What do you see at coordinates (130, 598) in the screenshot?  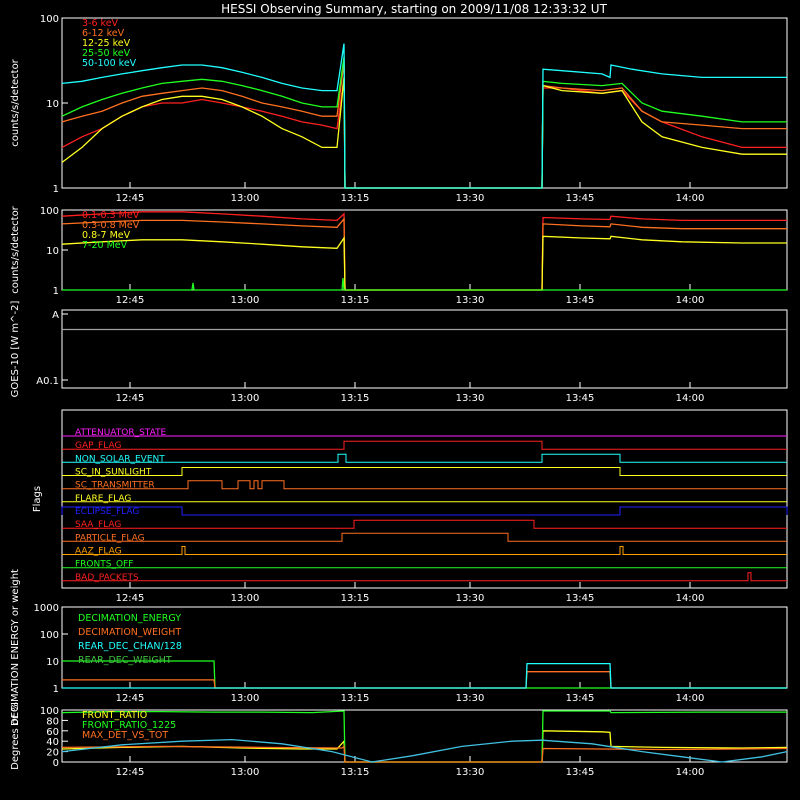 I see `panel-4-xtick-label: 12:45` at bounding box center [130, 598].